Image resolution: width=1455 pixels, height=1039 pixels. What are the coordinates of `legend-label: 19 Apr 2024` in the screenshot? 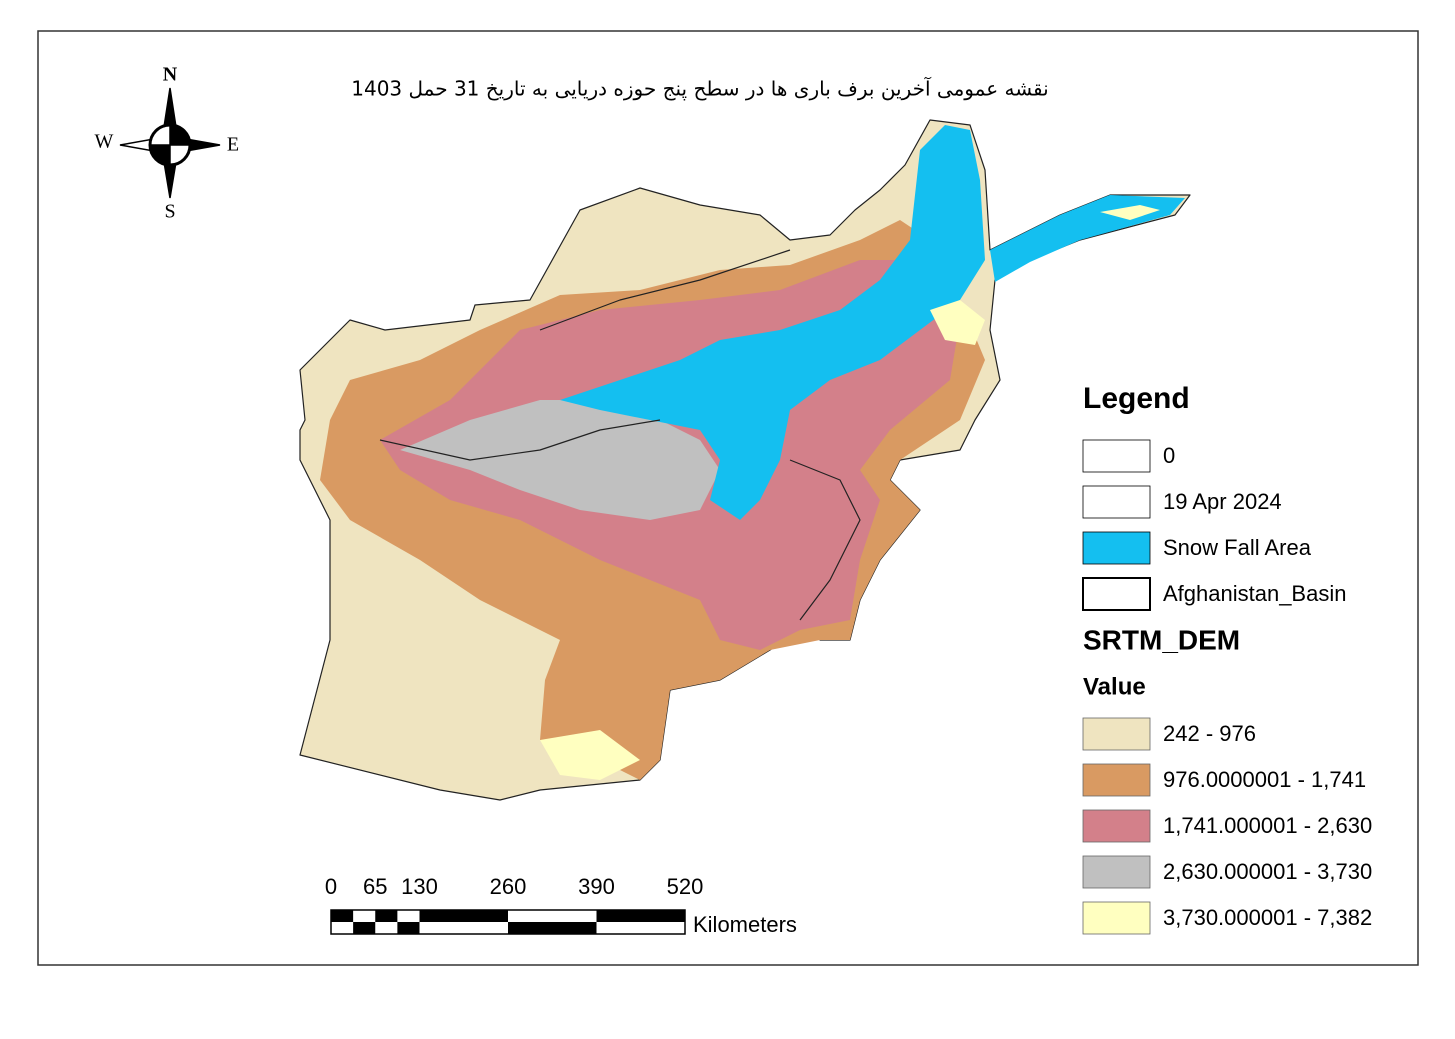 It's located at (1222, 501).